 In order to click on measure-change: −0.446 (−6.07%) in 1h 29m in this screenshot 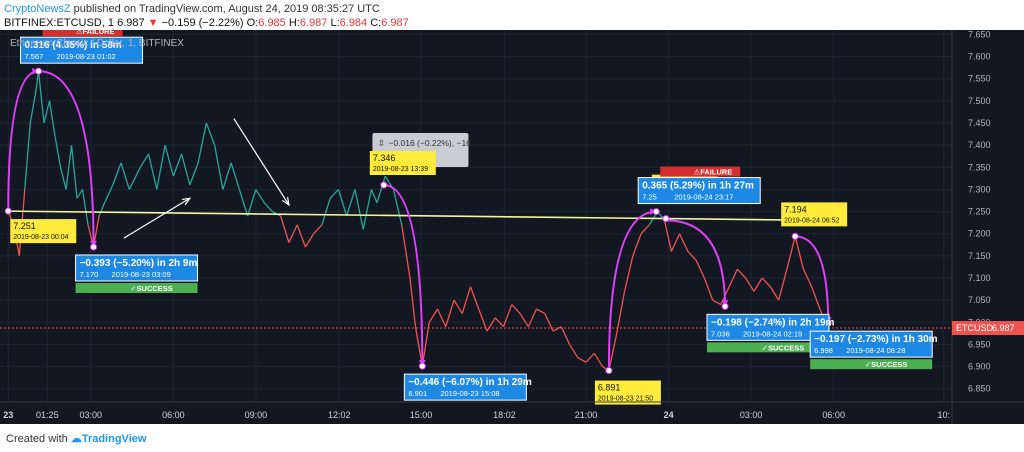, I will do `click(470, 382)`.